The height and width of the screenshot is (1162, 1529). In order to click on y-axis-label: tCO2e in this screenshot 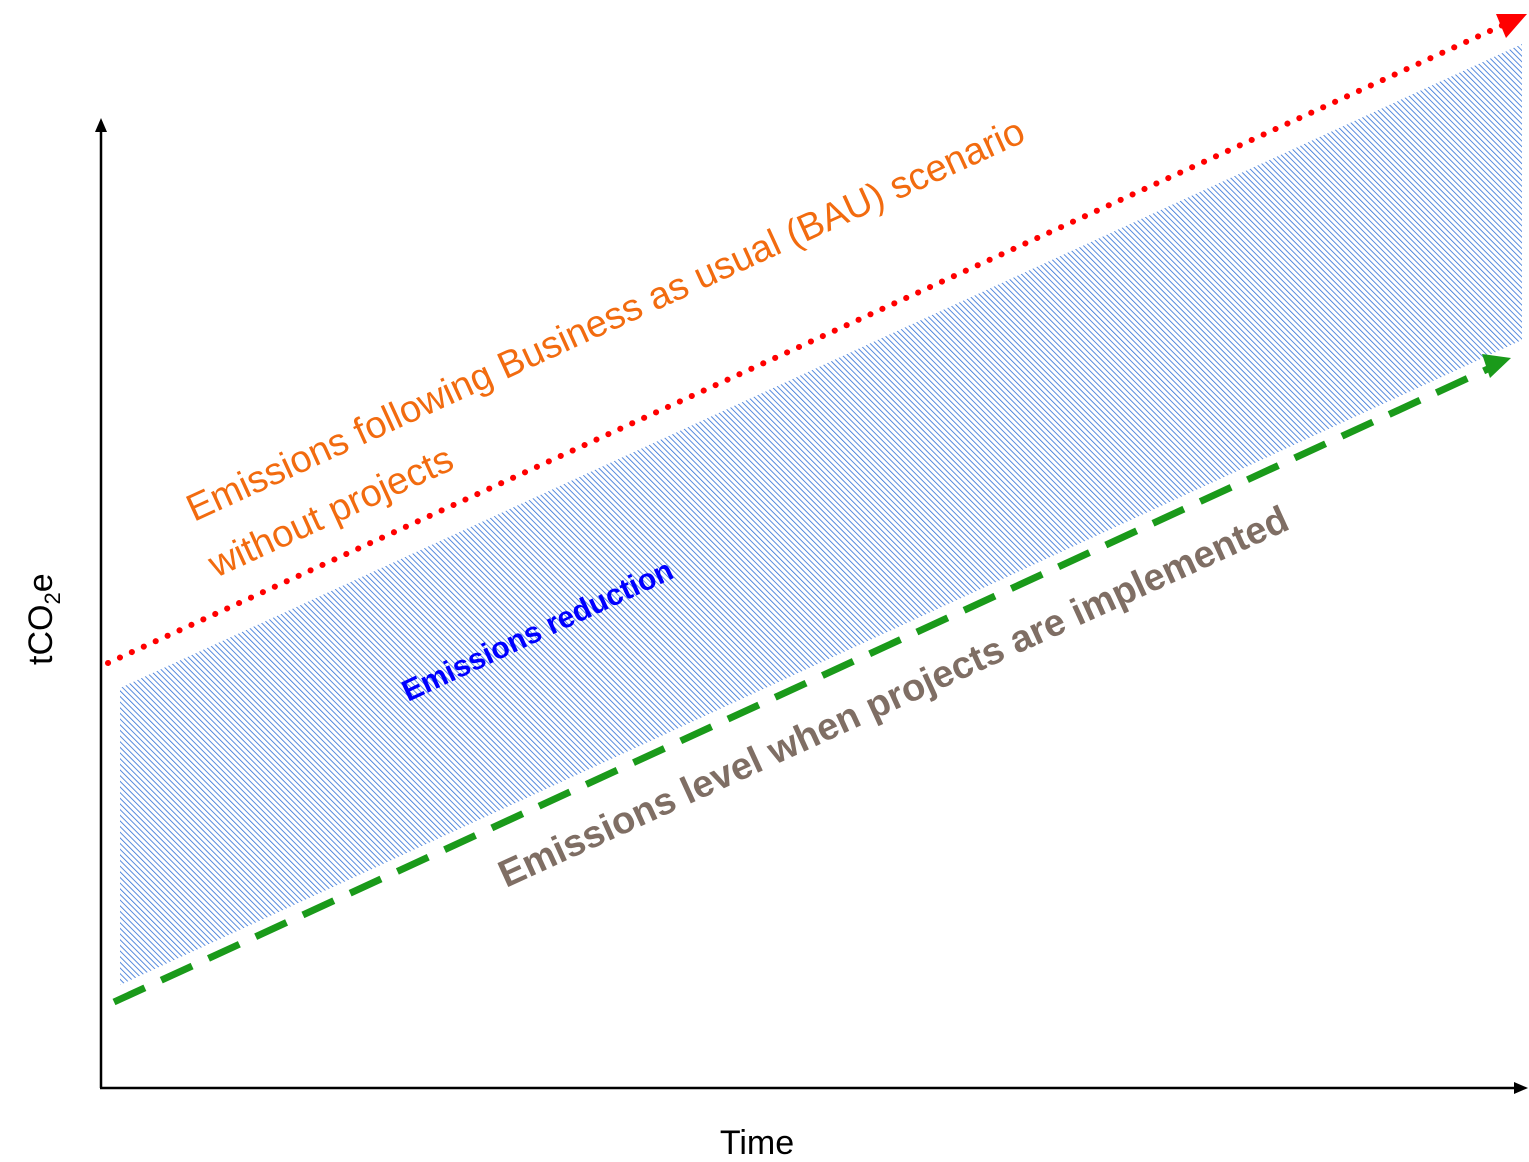, I will do `click(43, 619)`.